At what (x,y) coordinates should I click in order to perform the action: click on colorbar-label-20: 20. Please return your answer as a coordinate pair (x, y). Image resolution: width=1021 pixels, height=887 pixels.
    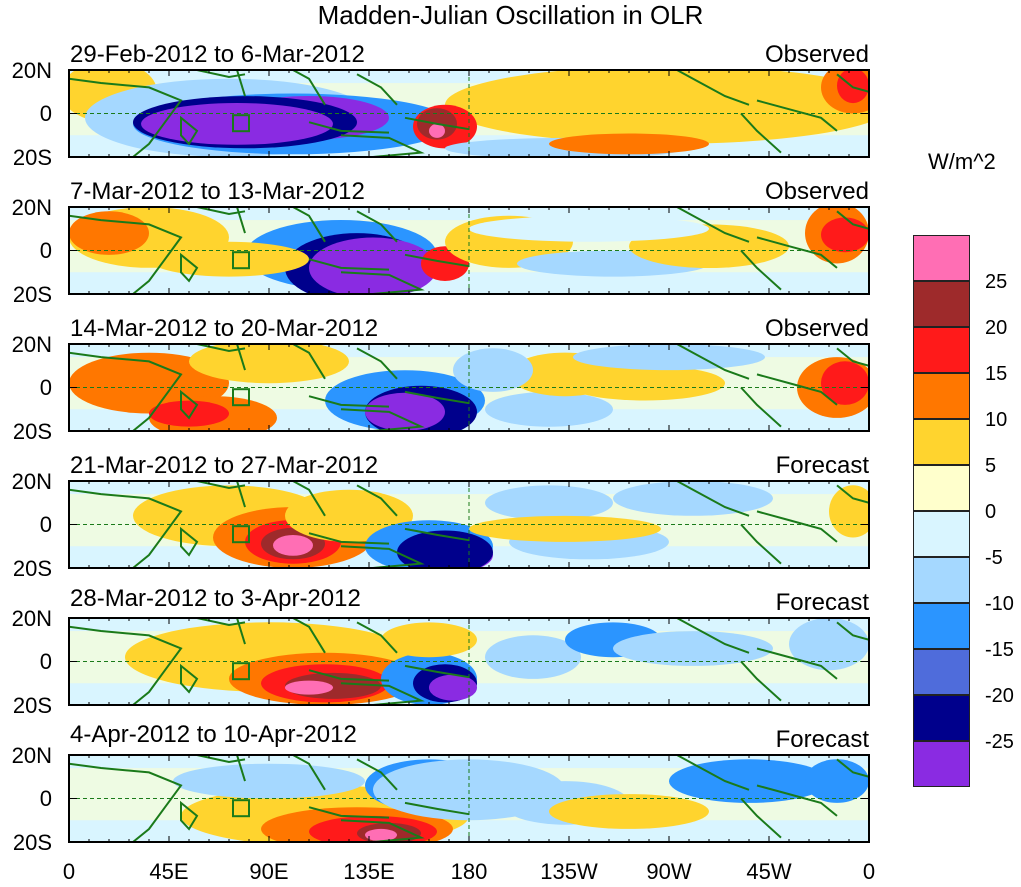
    Looking at the image, I should click on (996, 328).